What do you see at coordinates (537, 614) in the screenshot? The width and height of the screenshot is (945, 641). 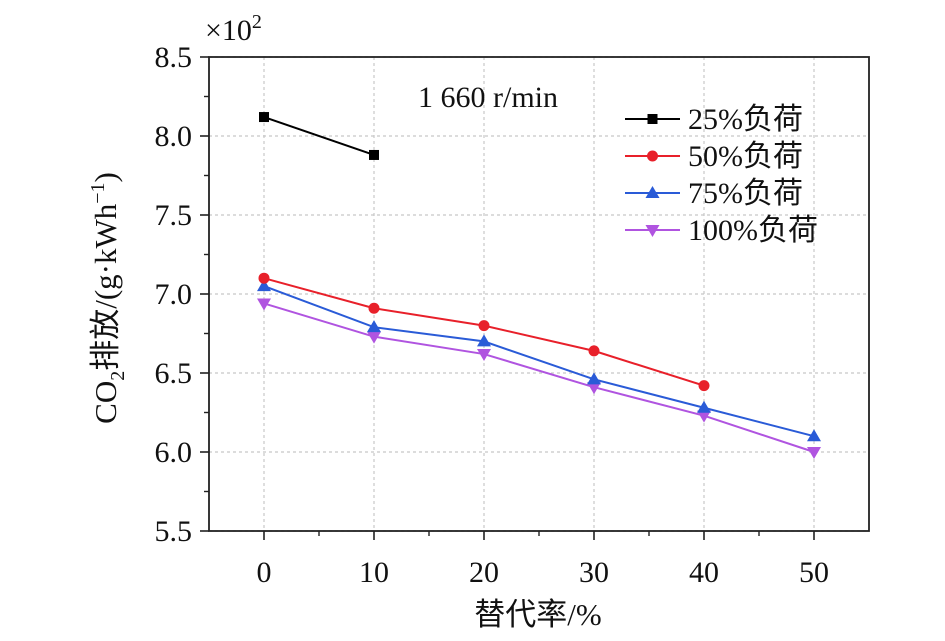 I see `x-axis-title: 替代率/%` at bounding box center [537, 614].